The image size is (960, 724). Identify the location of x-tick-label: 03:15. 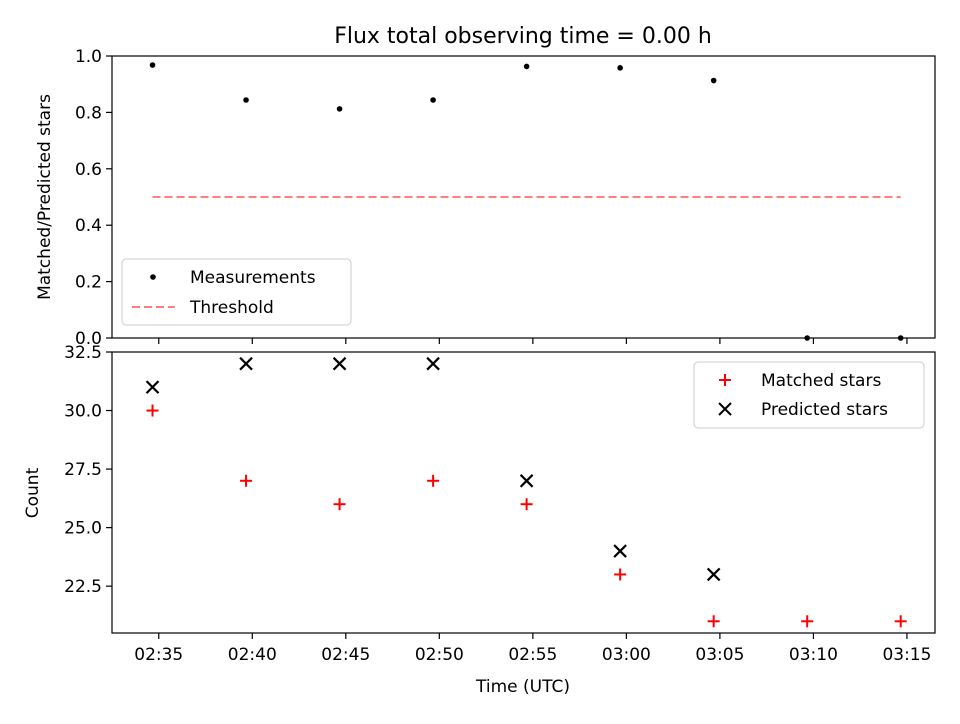
(906, 655).